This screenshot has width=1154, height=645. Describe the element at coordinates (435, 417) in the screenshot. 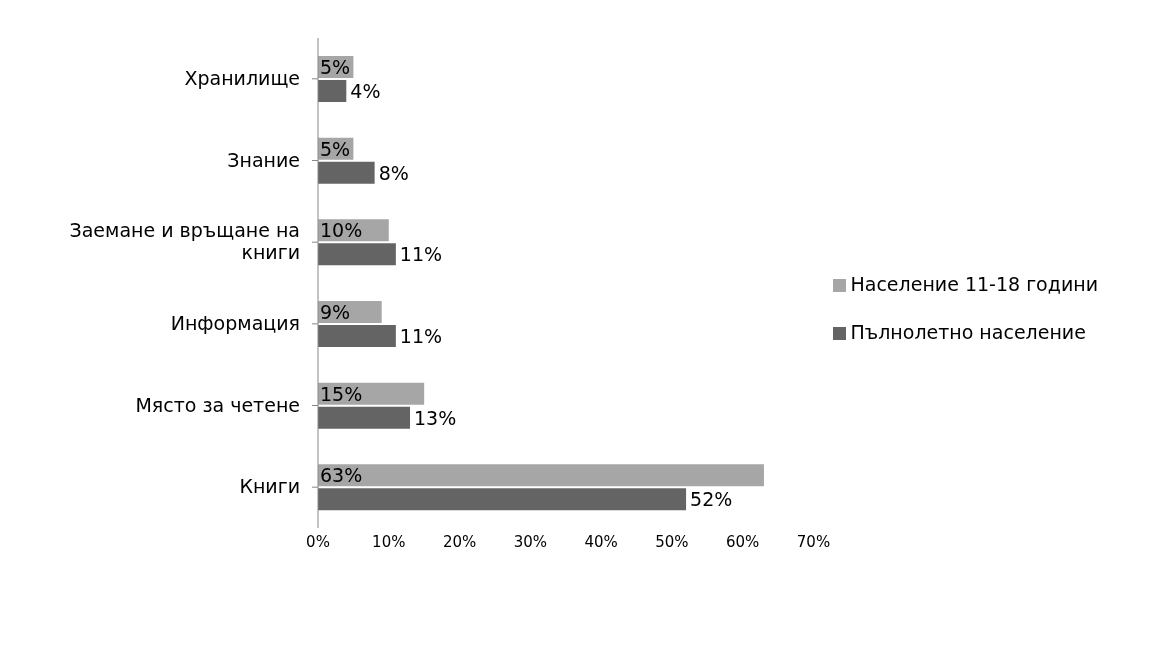

I see `data-label: 13%` at that location.